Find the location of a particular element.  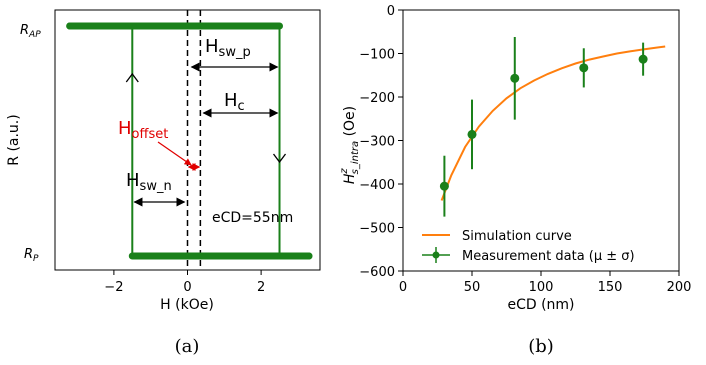

x-axis-label-a: H (kOe) is located at coordinates (187, 305).